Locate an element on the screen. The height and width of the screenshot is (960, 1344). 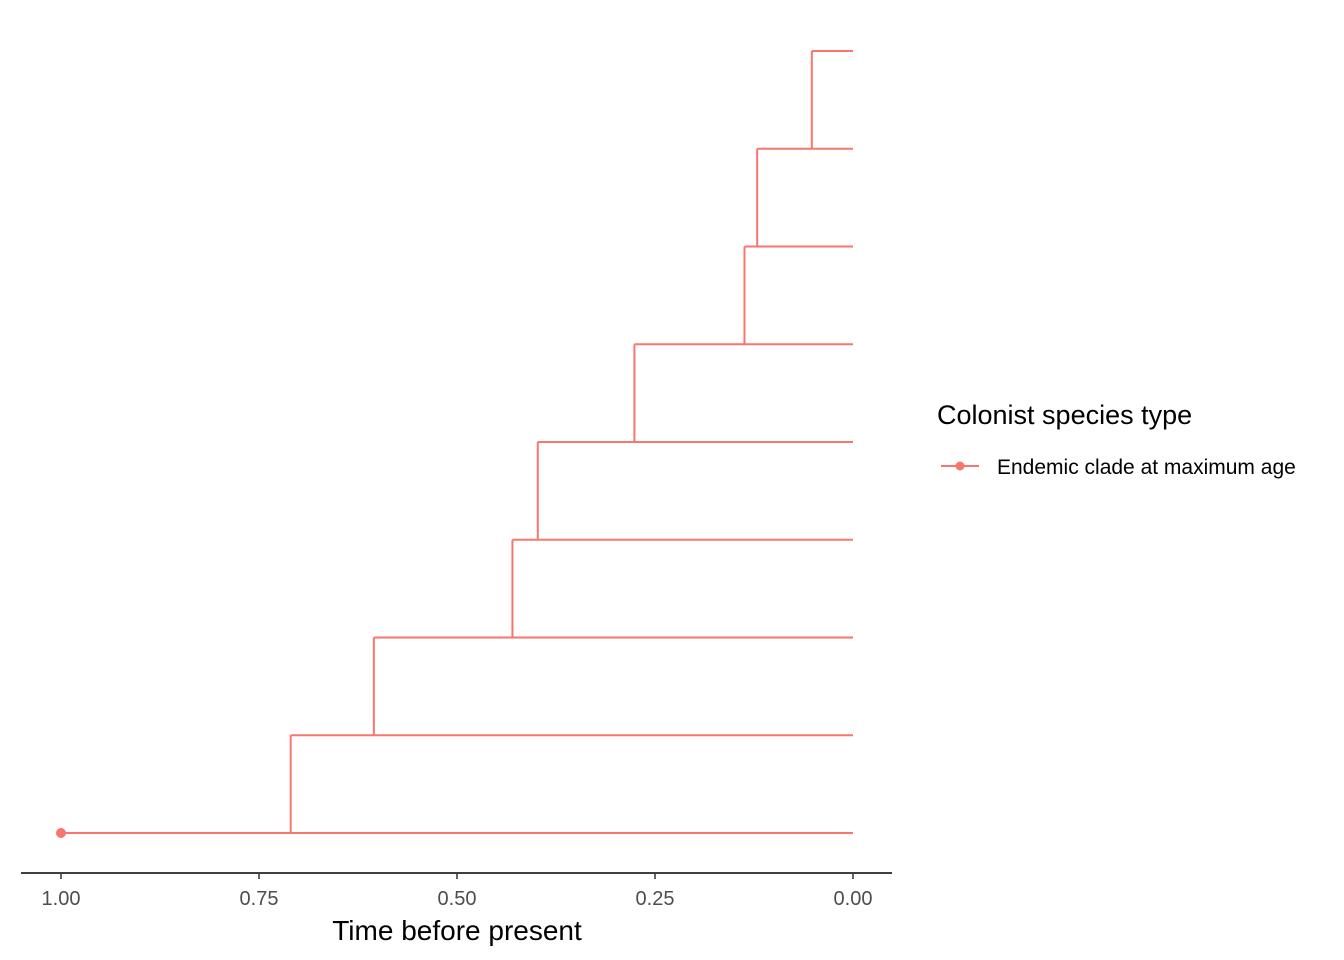
x-axis-ticks: 1.00 0.75 0.50 0.25 0.00 is located at coordinates (457, 891).